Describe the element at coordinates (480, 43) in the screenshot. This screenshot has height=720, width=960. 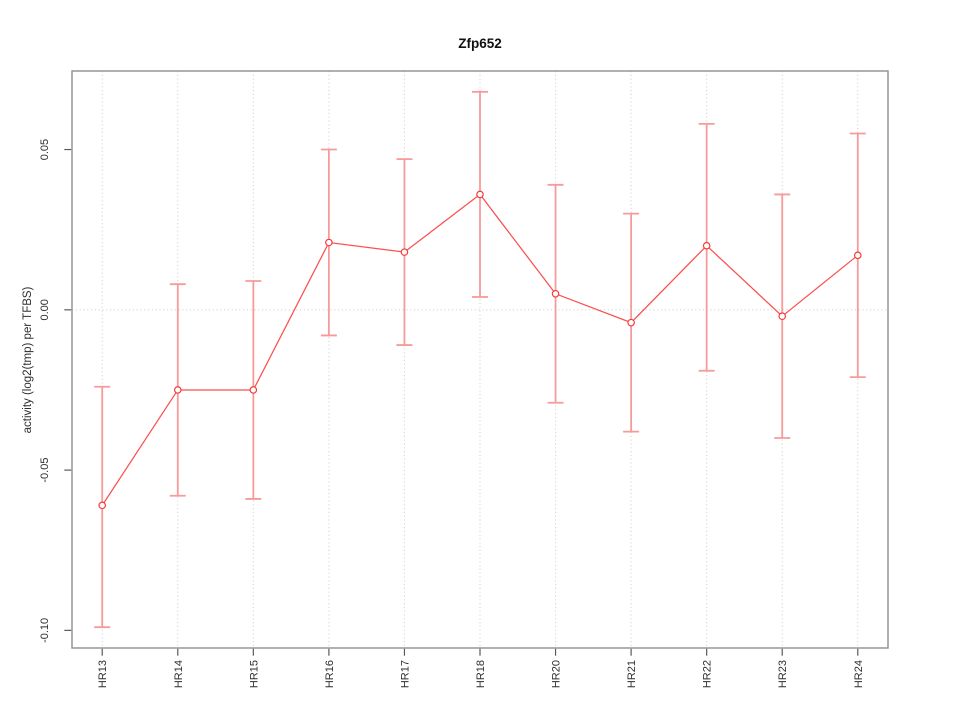
I see `chart-title: Zfp652` at that location.